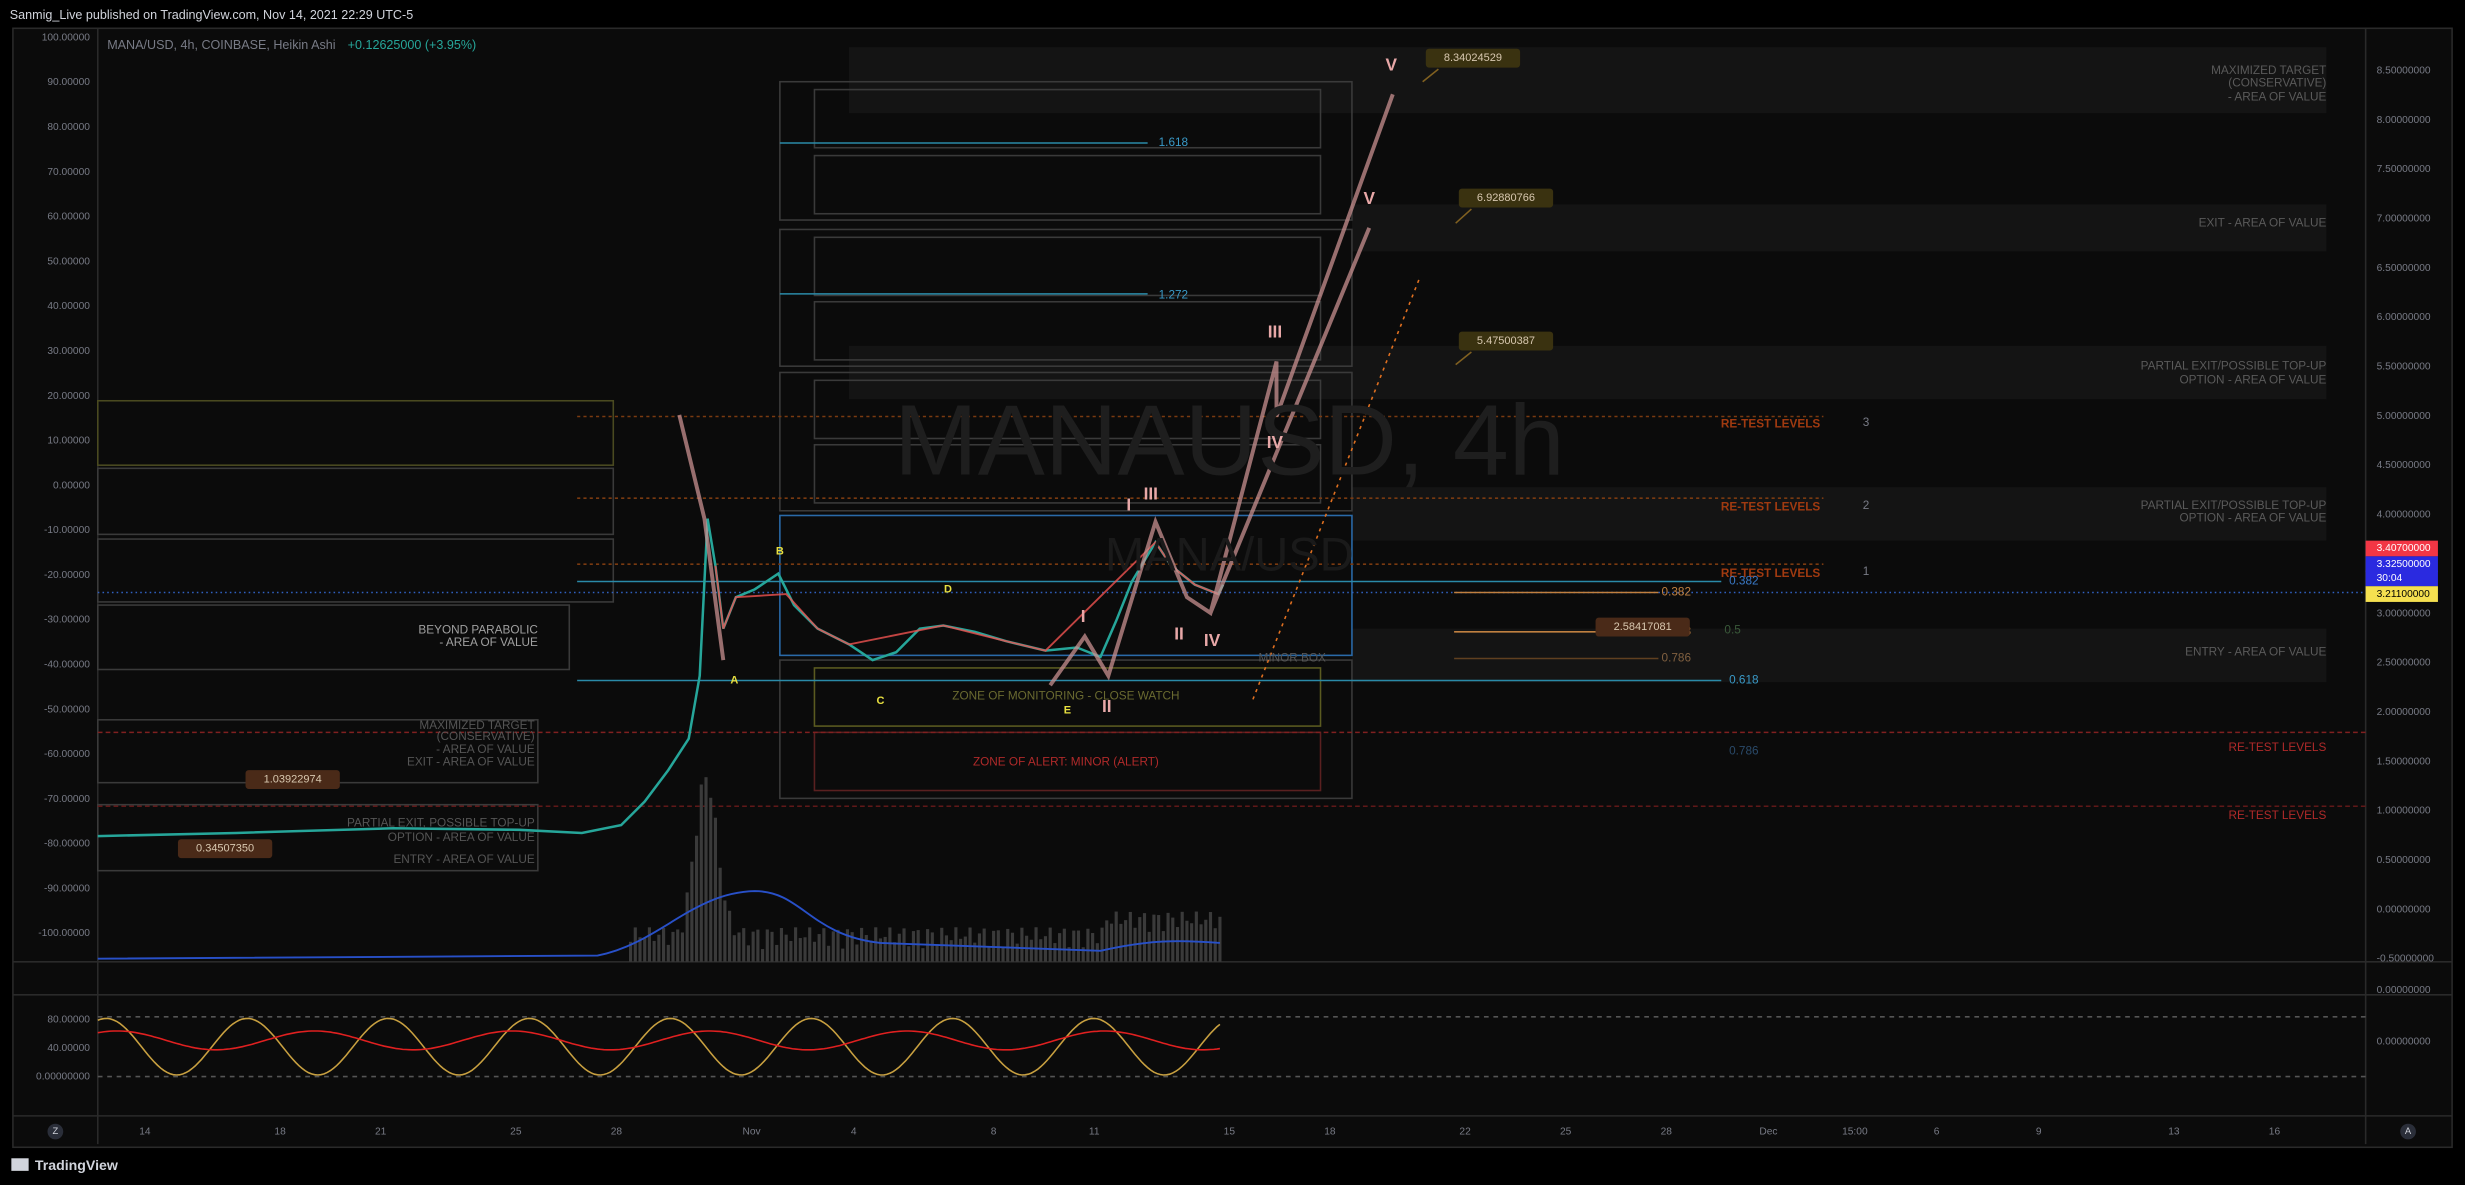 The height and width of the screenshot is (1185, 2465). What do you see at coordinates (2404, 761) in the screenshot?
I see `right-axis-label: 1.50000000` at bounding box center [2404, 761].